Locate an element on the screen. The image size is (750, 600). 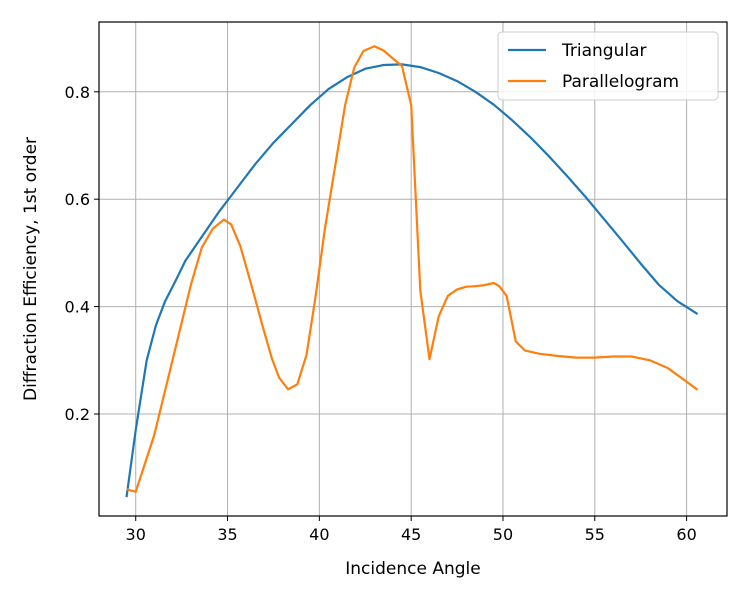
y-tick-label: 0.2 is located at coordinates (77, 414).